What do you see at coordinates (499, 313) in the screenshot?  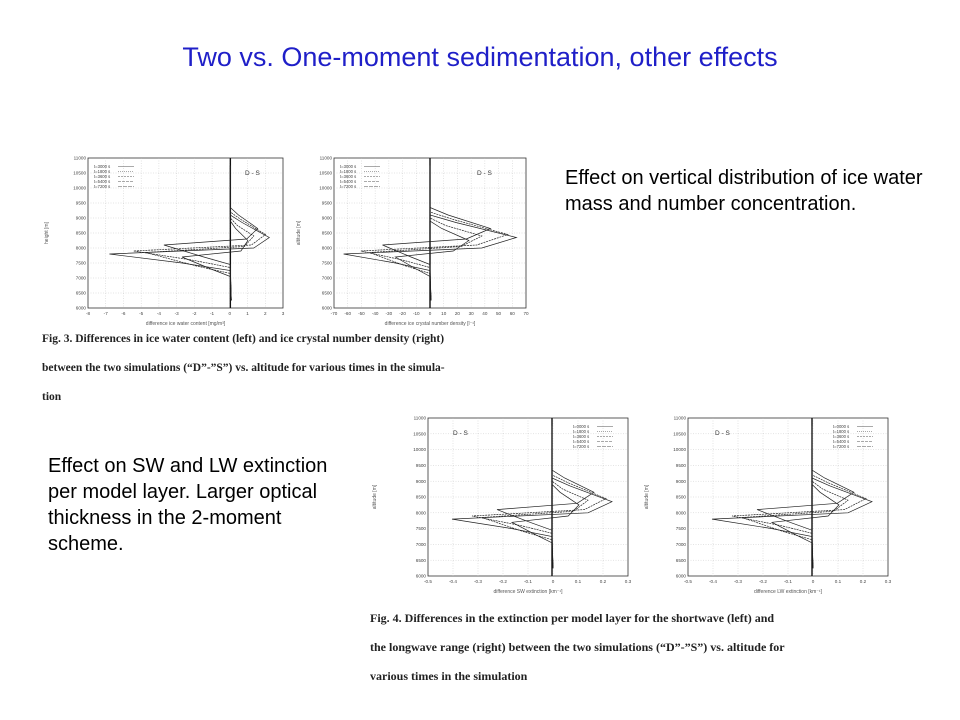 I see `x-tick-label: 50` at bounding box center [499, 313].